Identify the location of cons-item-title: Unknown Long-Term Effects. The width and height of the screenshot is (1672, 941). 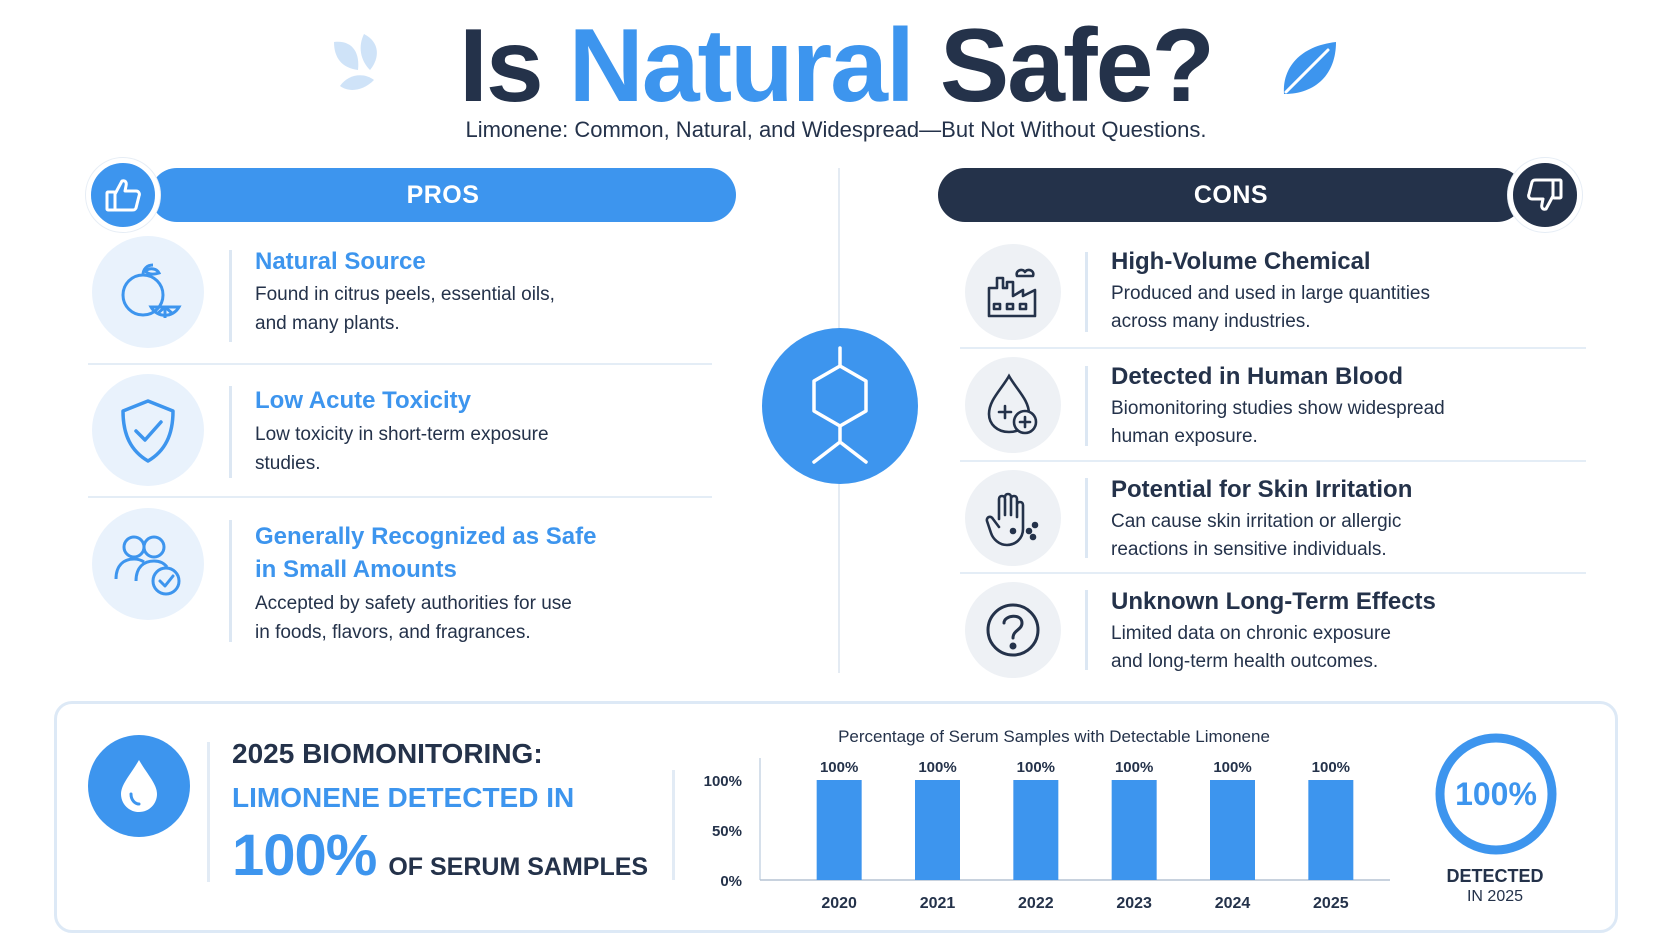
(1273, 601).